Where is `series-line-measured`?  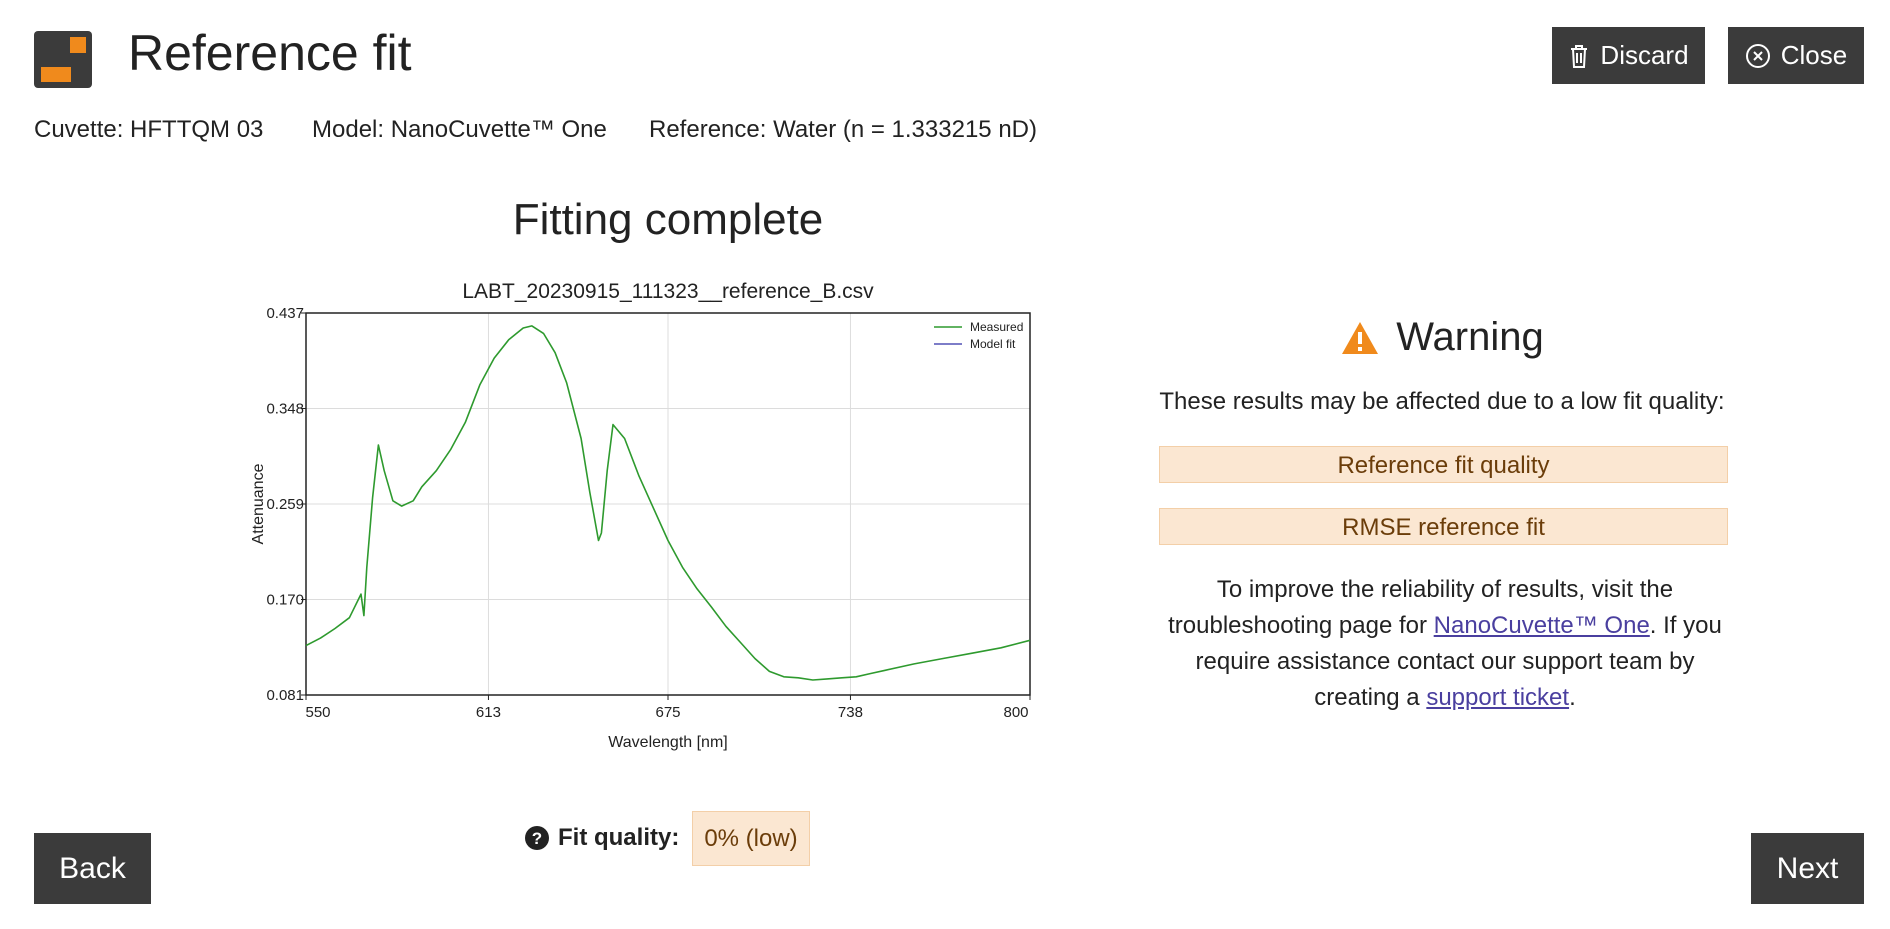
series-line-measured is located at coordinates (668, 503).